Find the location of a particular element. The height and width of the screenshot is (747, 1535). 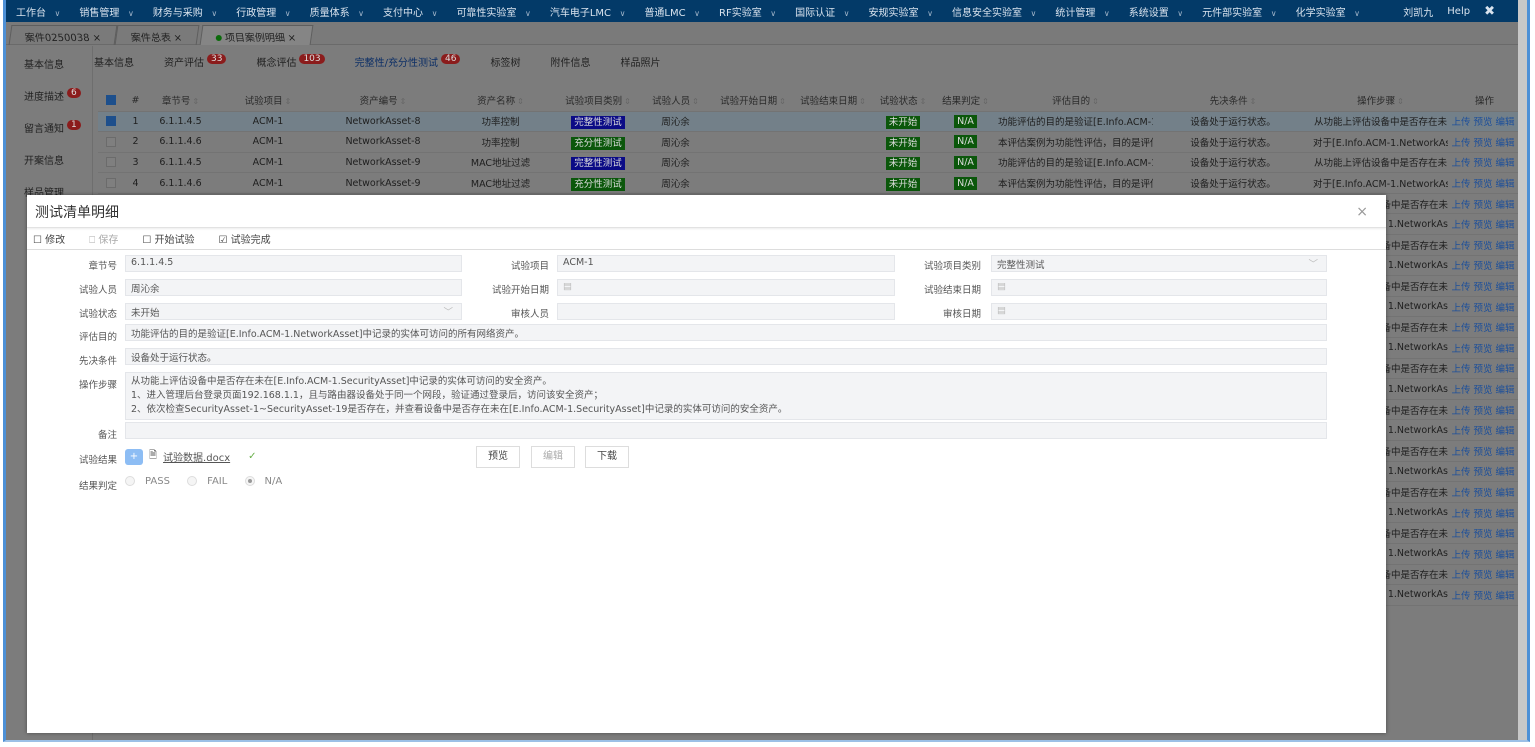

column-header: 操作步骤 ⇕ is located at coordinates (1380, 101).